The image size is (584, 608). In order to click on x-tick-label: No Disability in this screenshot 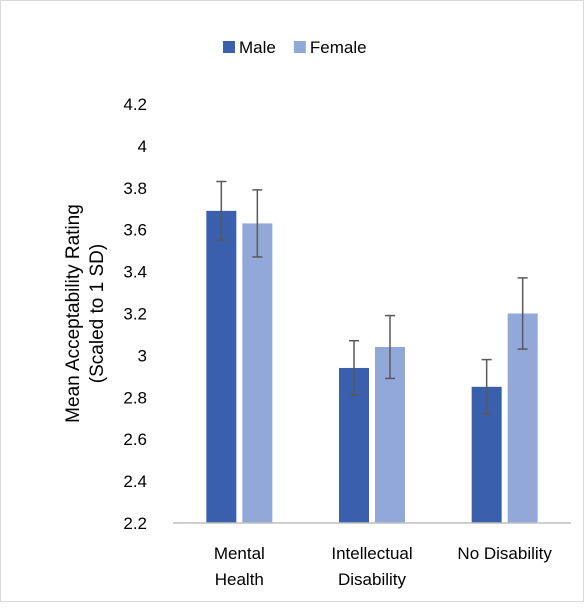, I will do `click(504, 553)`.